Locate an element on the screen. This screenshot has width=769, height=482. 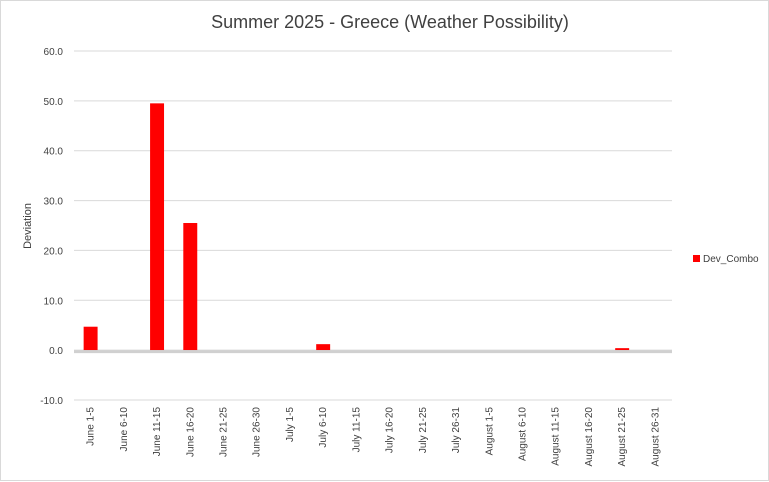
x-tick-label: August 11-15 is located at coordinates (556, 436).